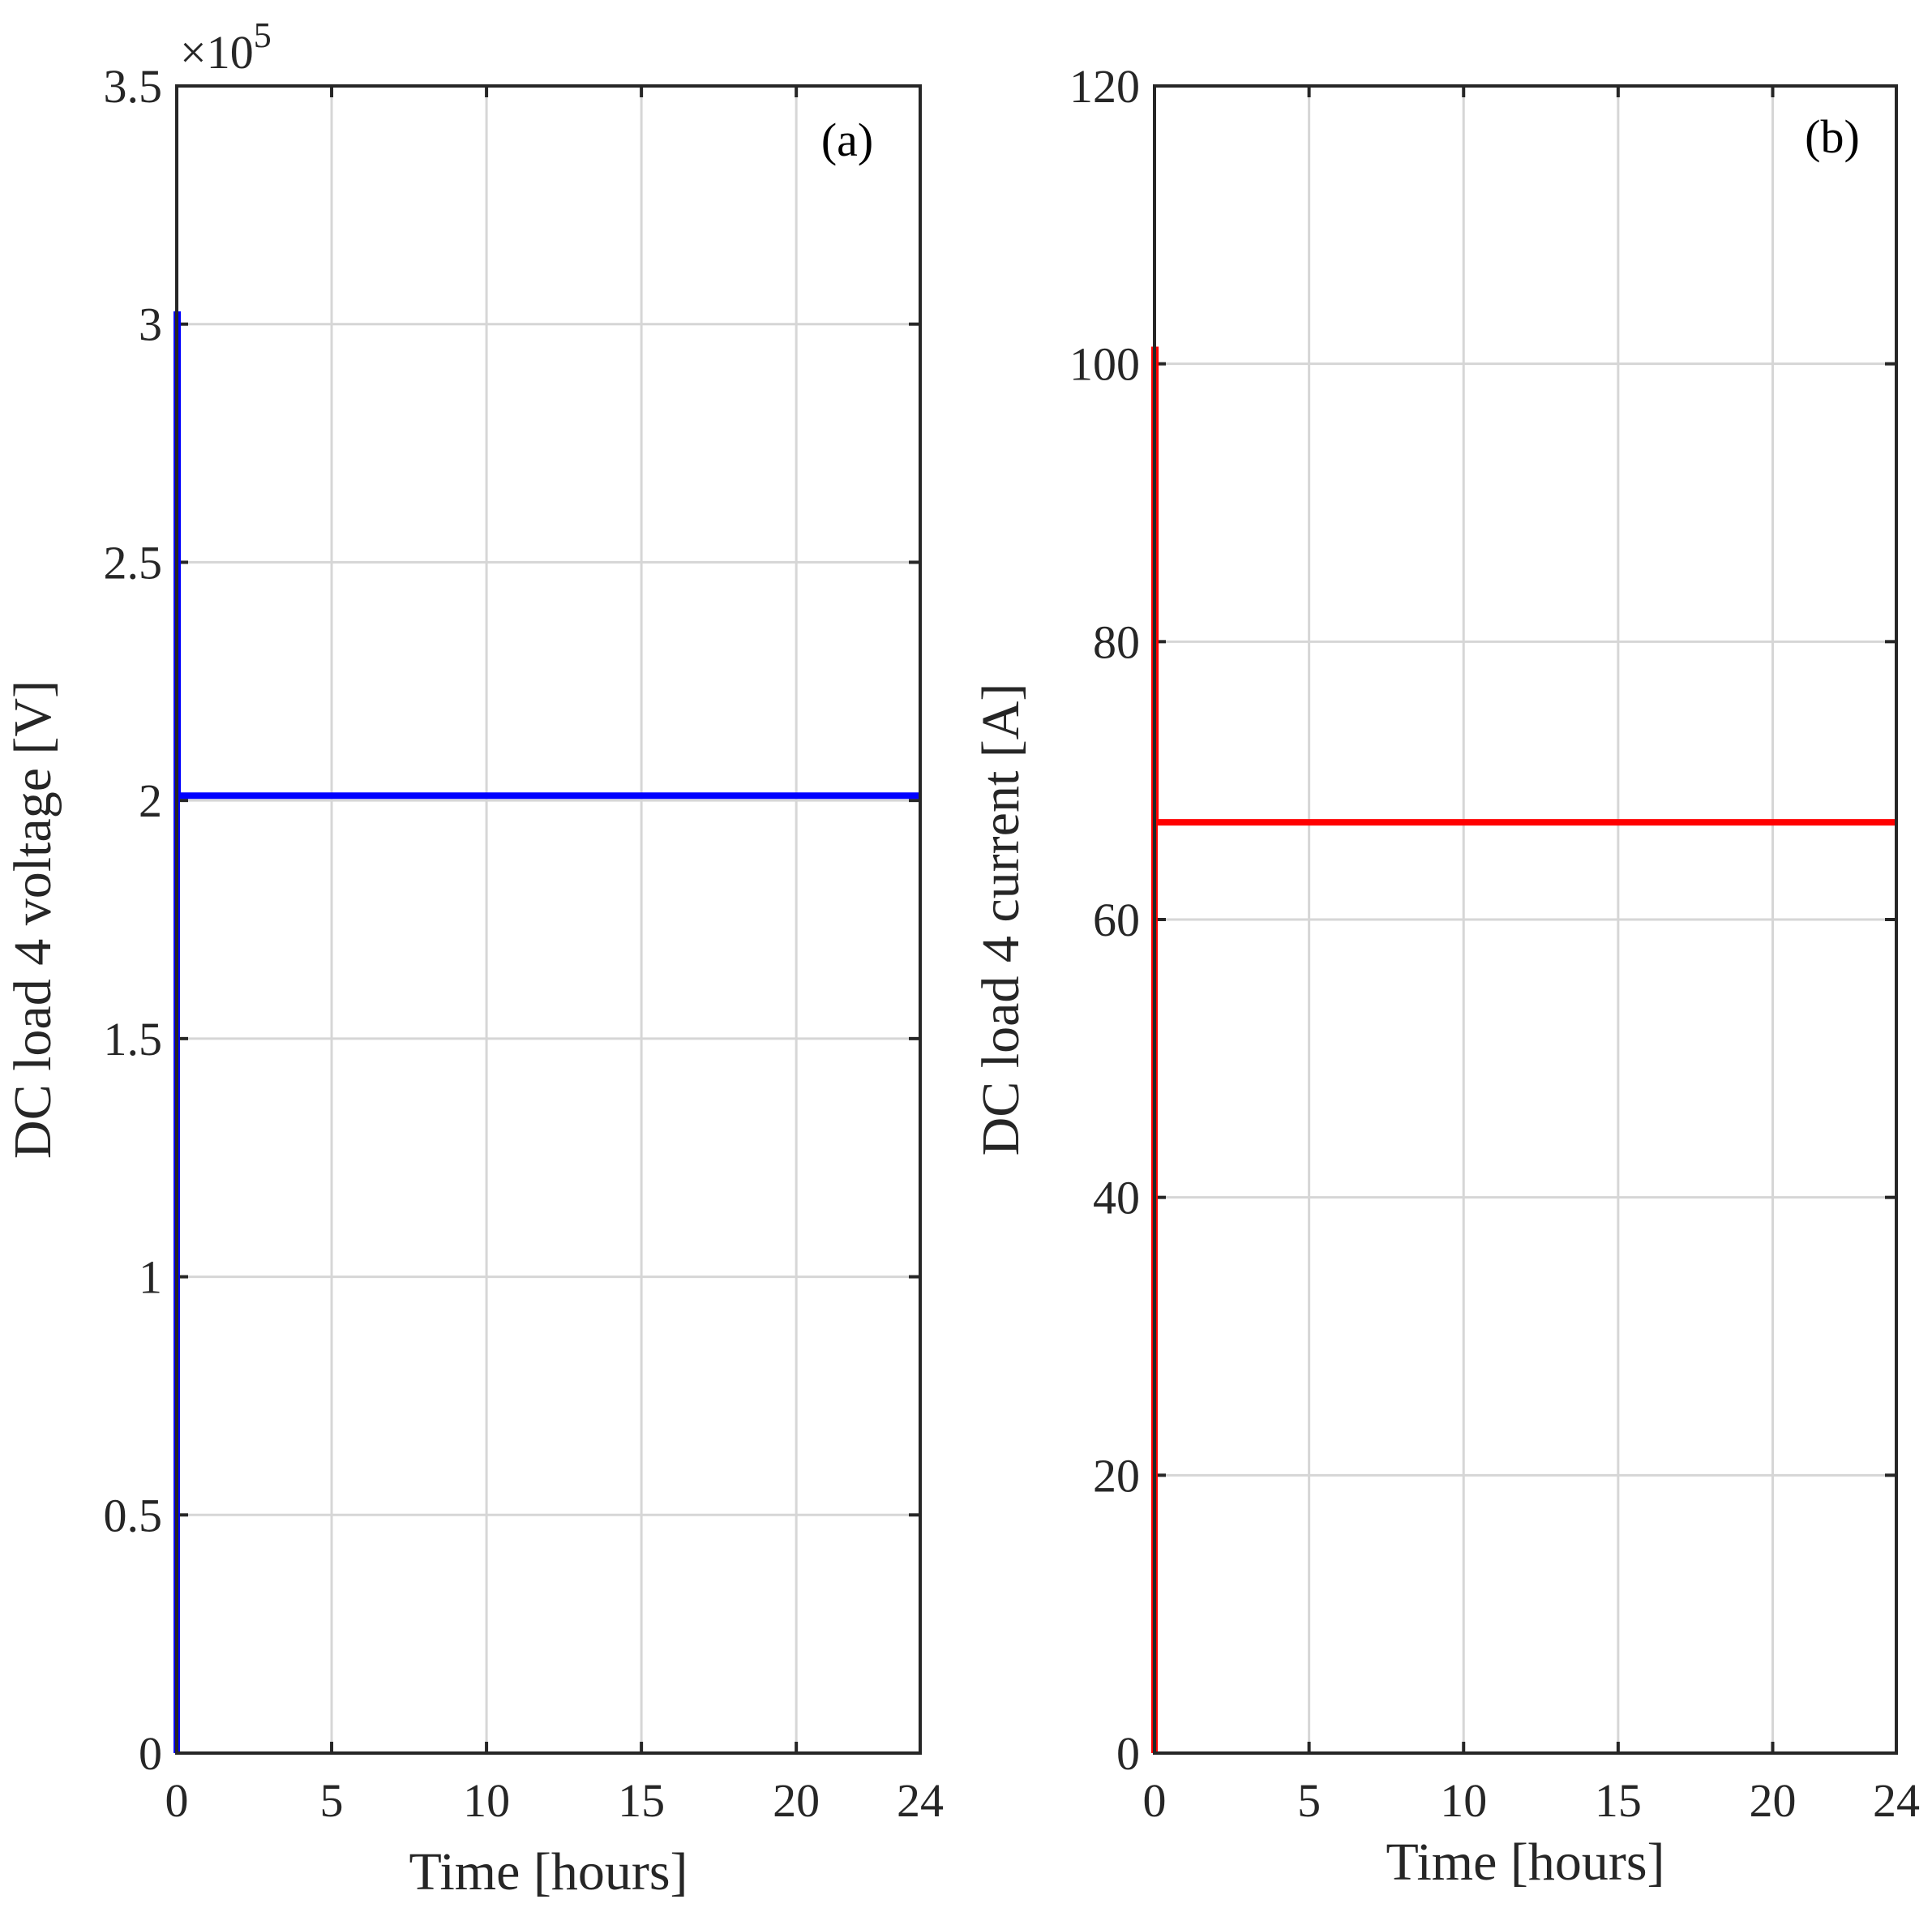 This screenshot has height=1925, width=1932. What do you see at coordinates (1116, 641) in the screenshot?
I see `y-tick-label: 80` at bounding box center [1116, 641].